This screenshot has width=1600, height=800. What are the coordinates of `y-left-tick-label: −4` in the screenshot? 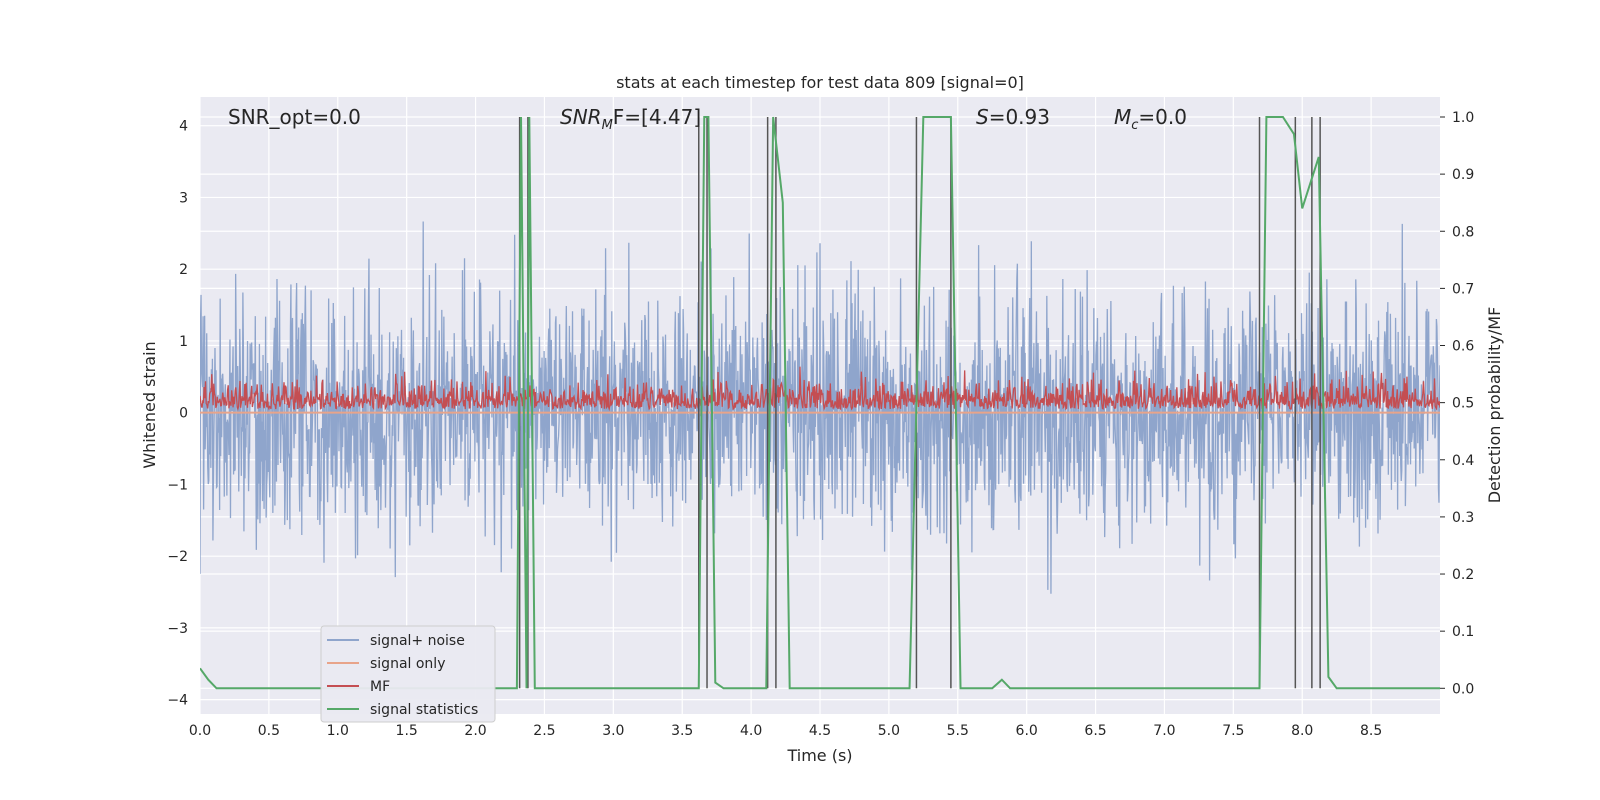 It's located at (177, 701).